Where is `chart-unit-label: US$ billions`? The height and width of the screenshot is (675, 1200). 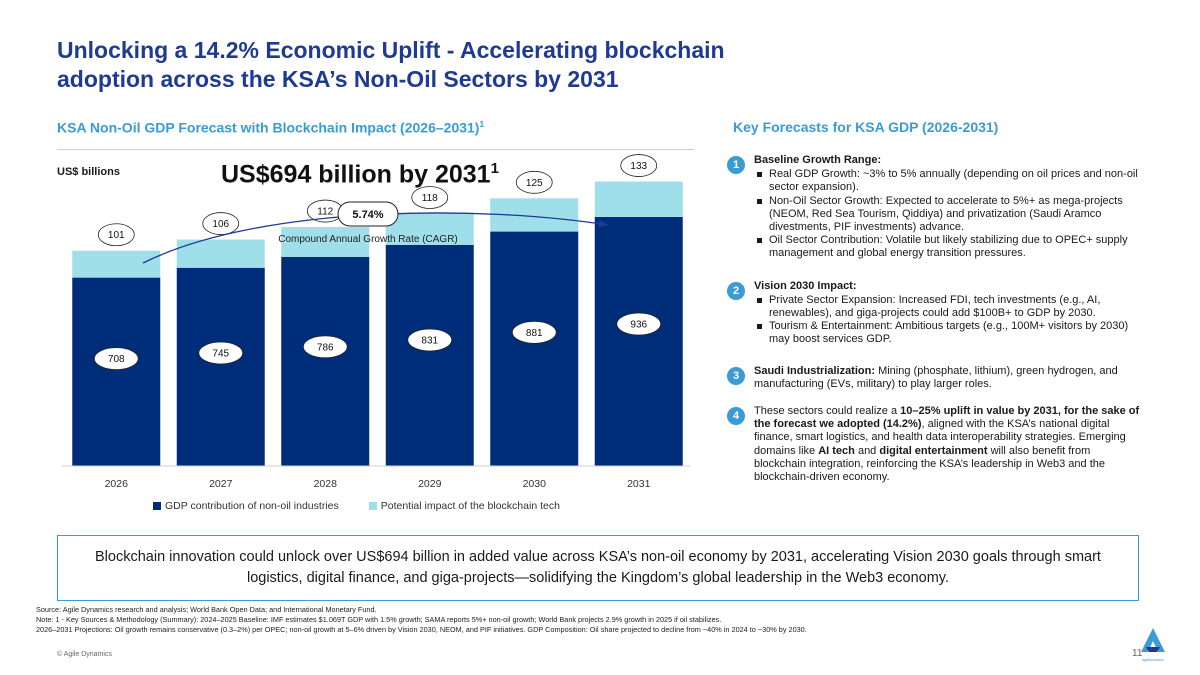
chart-unit-label: US$ billions is located at coordinates (88, 172).